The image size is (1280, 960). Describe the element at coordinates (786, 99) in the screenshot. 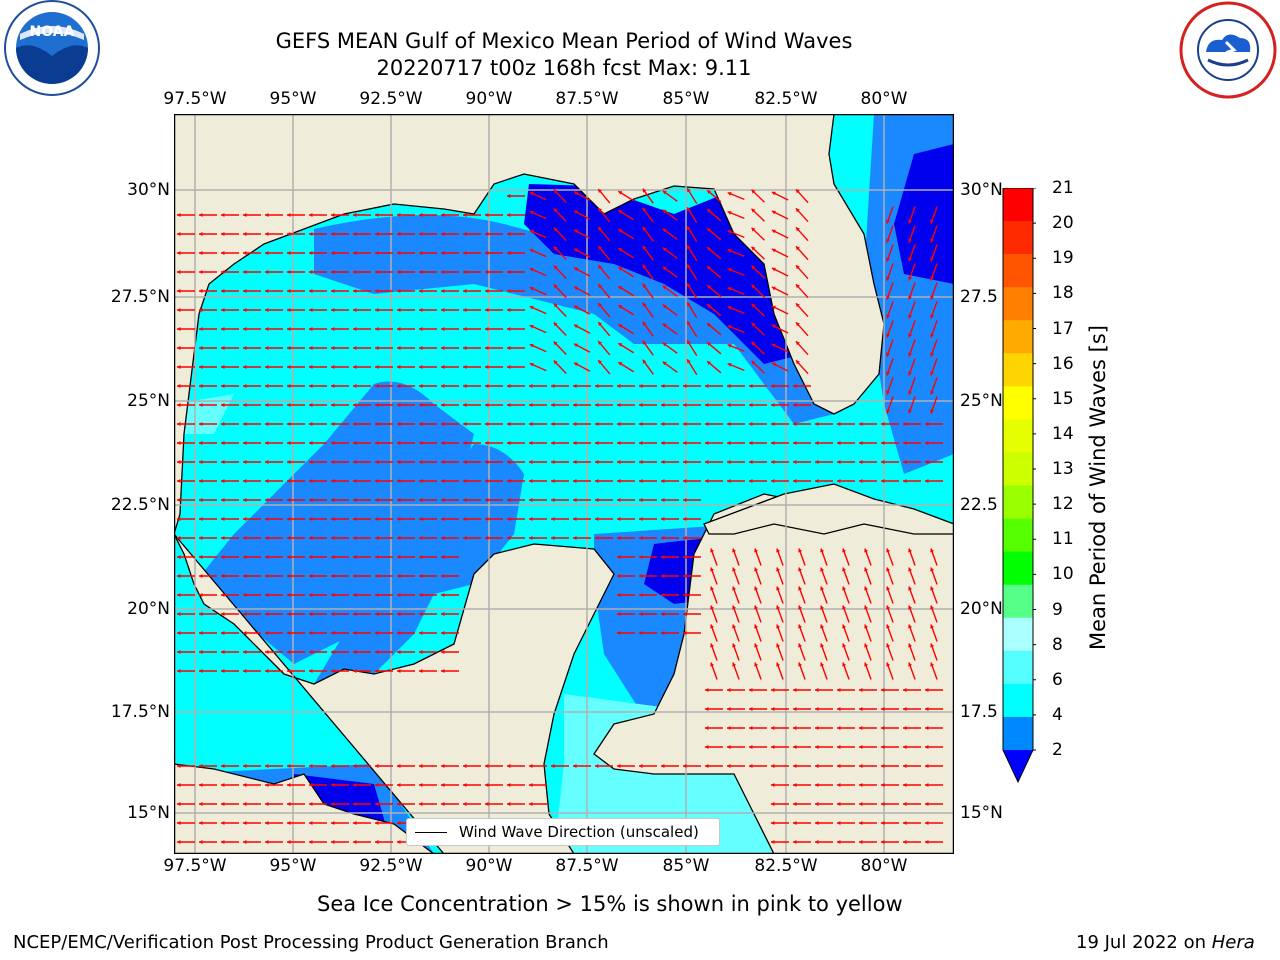

I see `lon-tick-top: 82.5°W` at that location.